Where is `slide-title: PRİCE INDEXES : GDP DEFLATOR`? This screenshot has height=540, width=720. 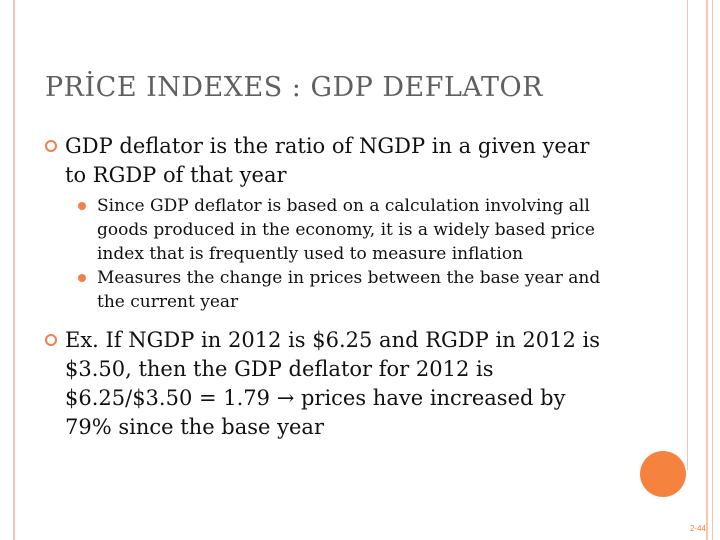 slide-title: PRİCE INDEXES : GDP DEFLATOR is located at coordinates (294, 87).